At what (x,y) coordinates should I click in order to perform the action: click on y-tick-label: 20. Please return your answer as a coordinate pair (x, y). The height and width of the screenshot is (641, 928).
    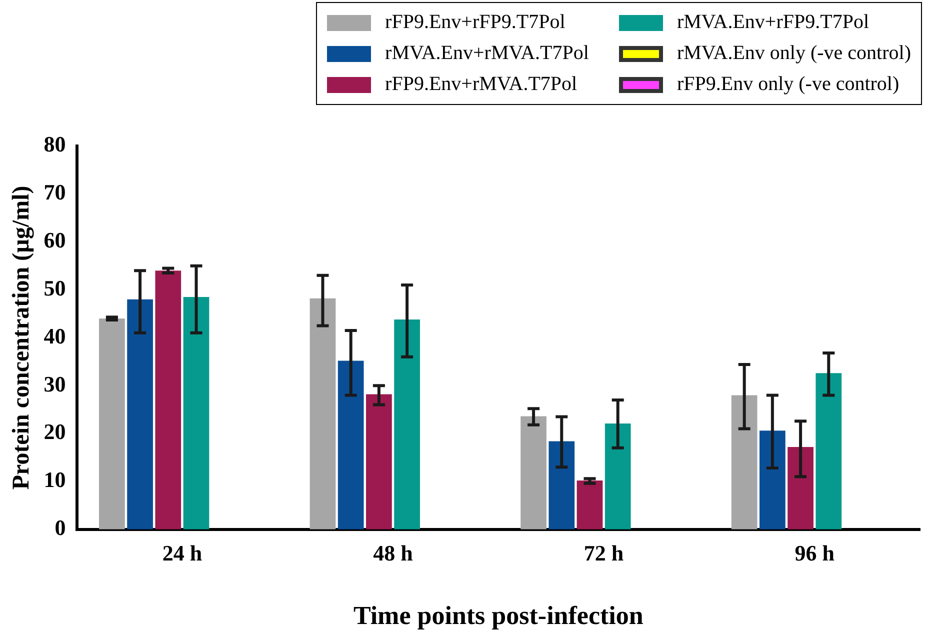
    Looking at the image, I should click on (55, 431).